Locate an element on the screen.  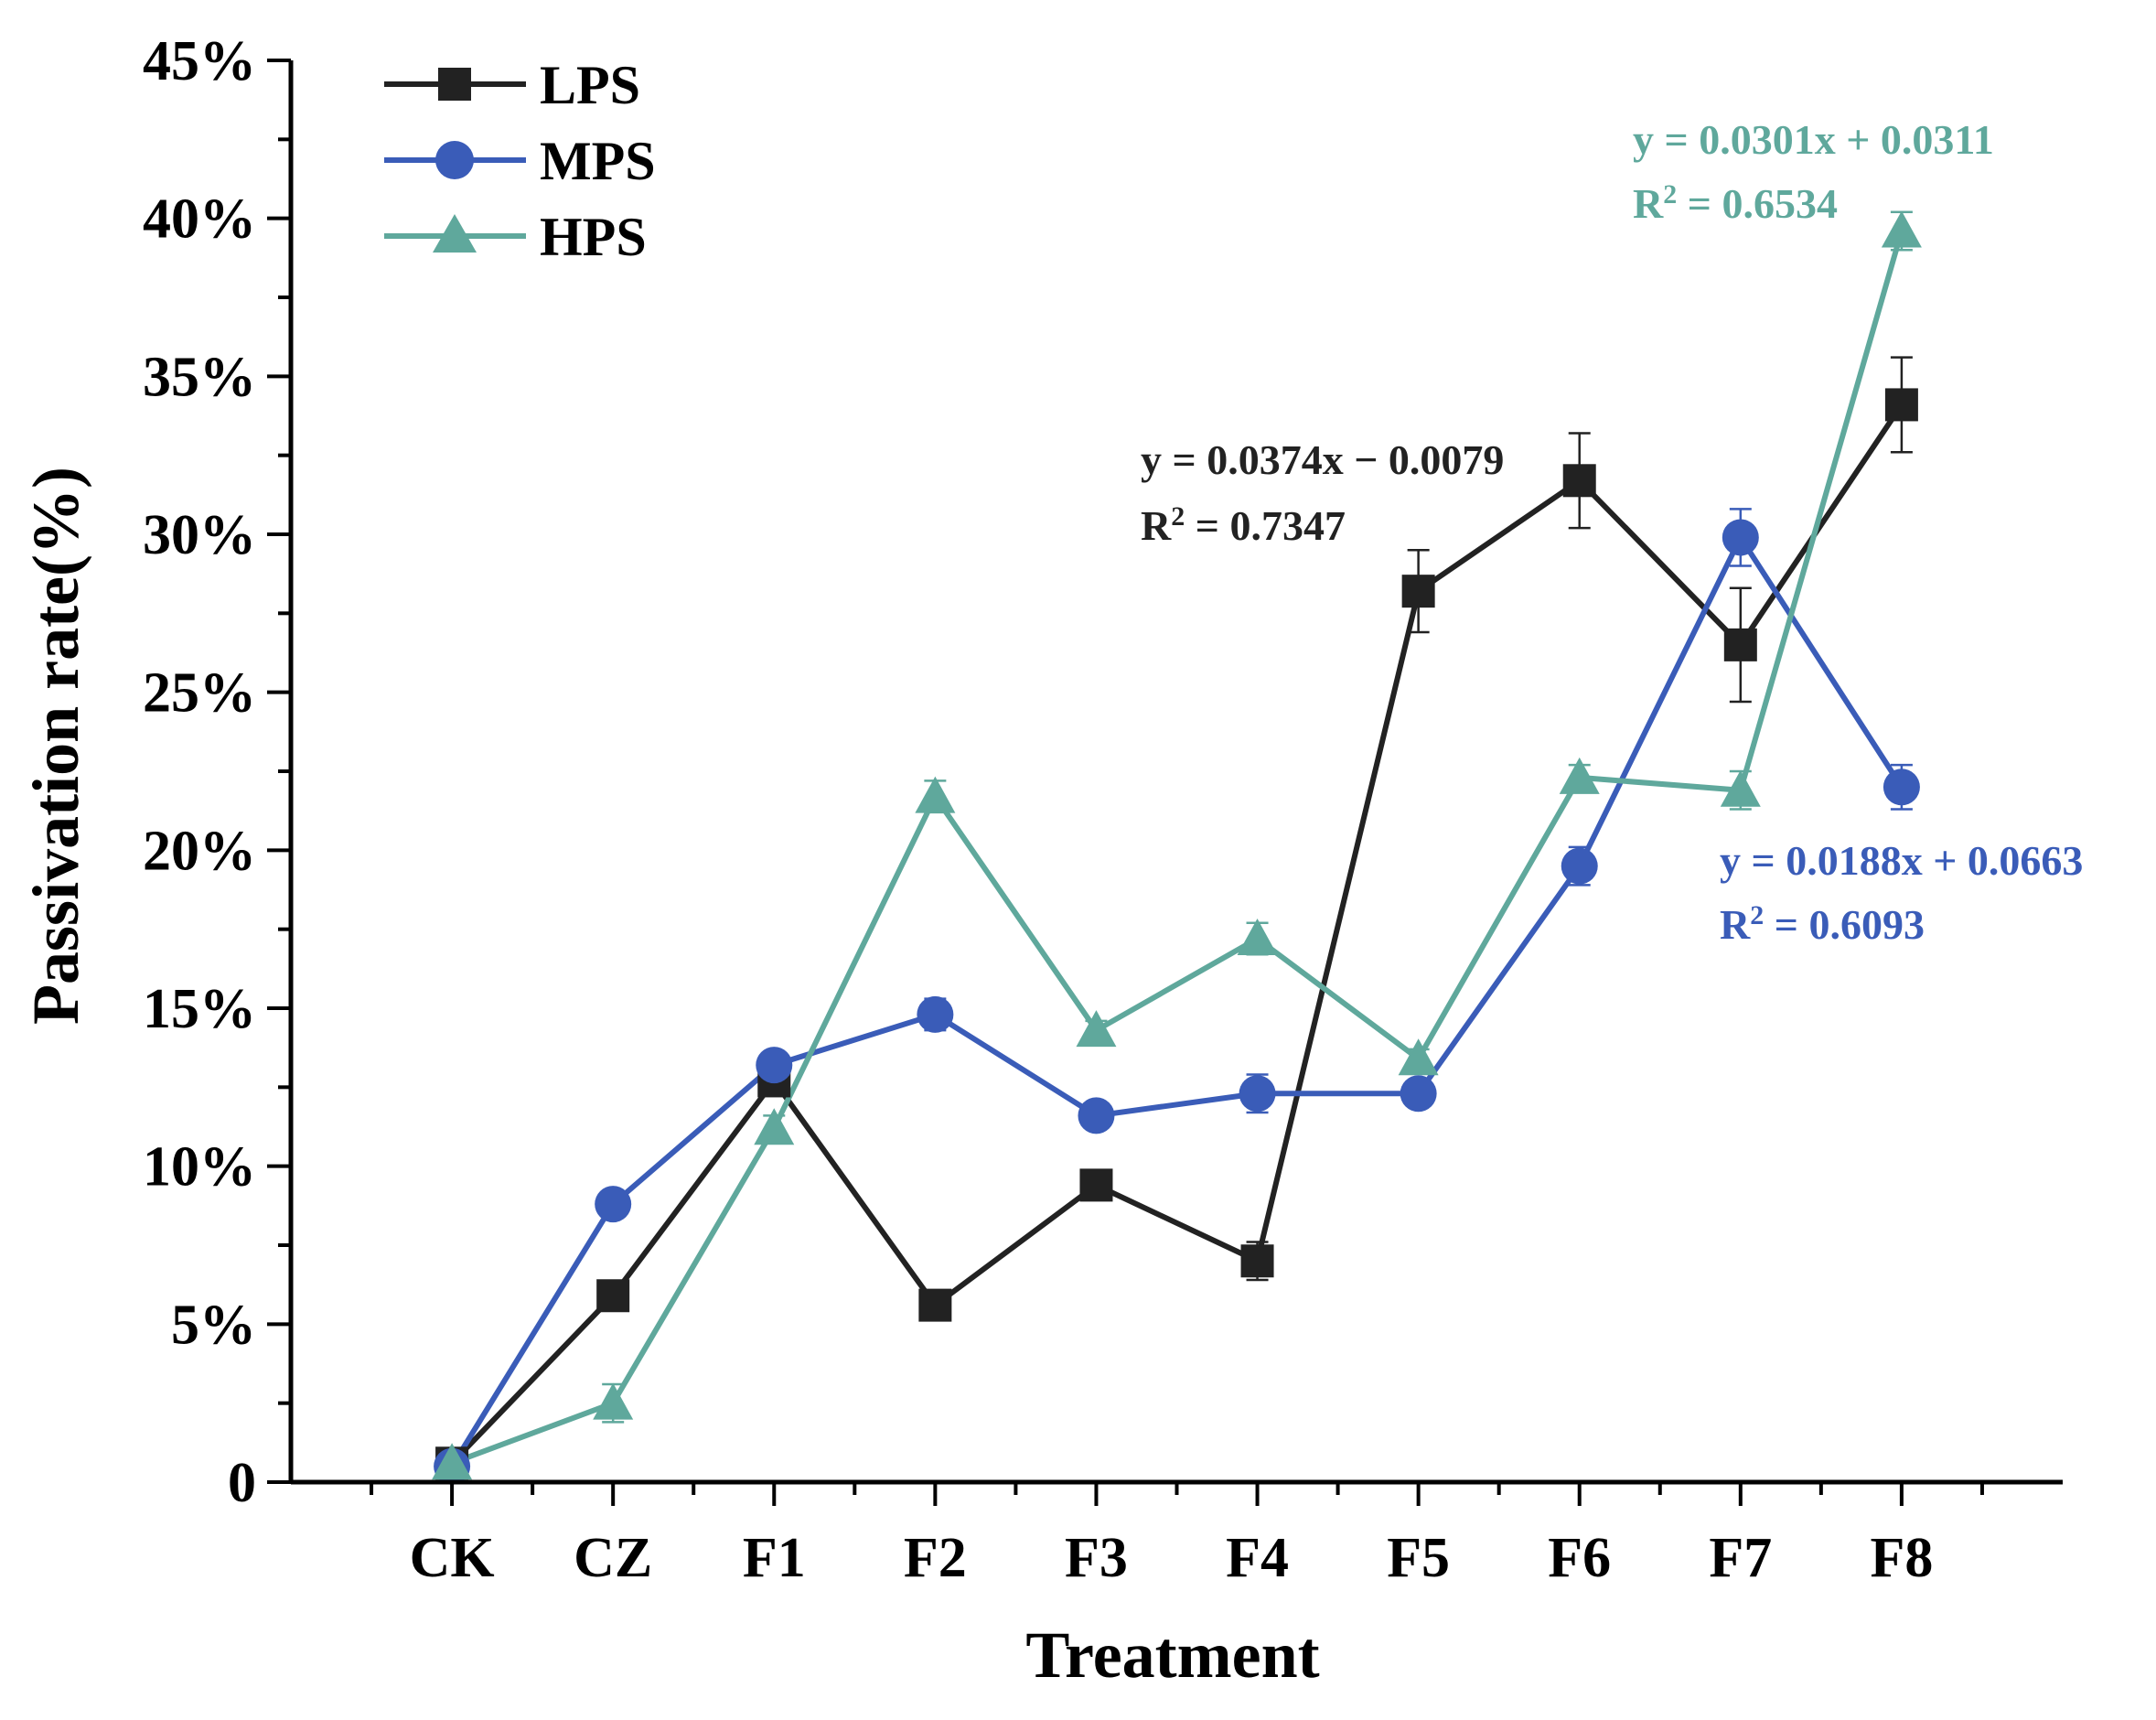
annotation-hps: y = 0.0301x + 0.0311 R2 = 0.6534 is located at coordinates (1814, 171).